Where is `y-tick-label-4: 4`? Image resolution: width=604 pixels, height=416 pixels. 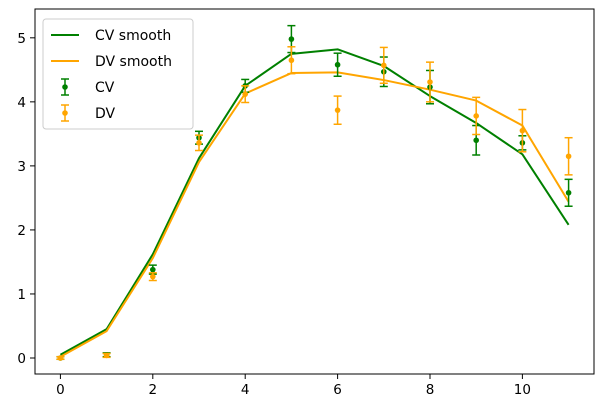 y-tick-label-4: 4 is located at coordinates (21, 103).